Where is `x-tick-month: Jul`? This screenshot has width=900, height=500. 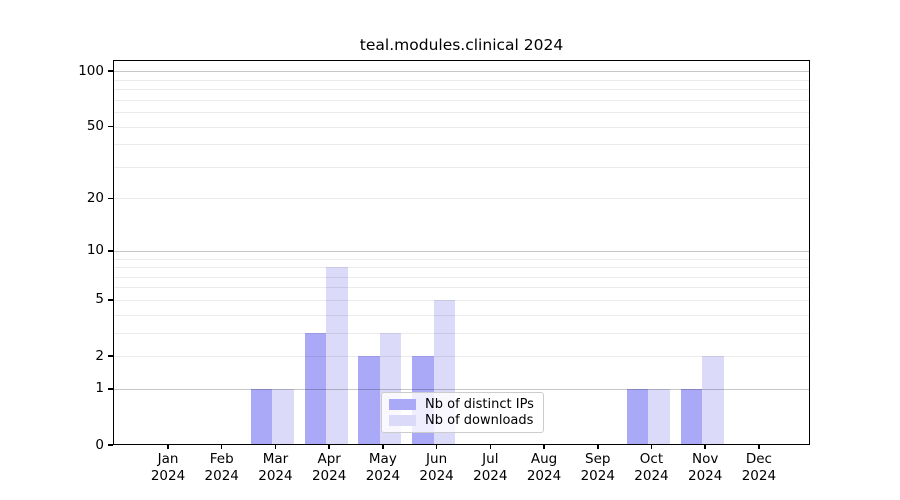 x-tick-month: Jul is located at coordinates (490, 459).